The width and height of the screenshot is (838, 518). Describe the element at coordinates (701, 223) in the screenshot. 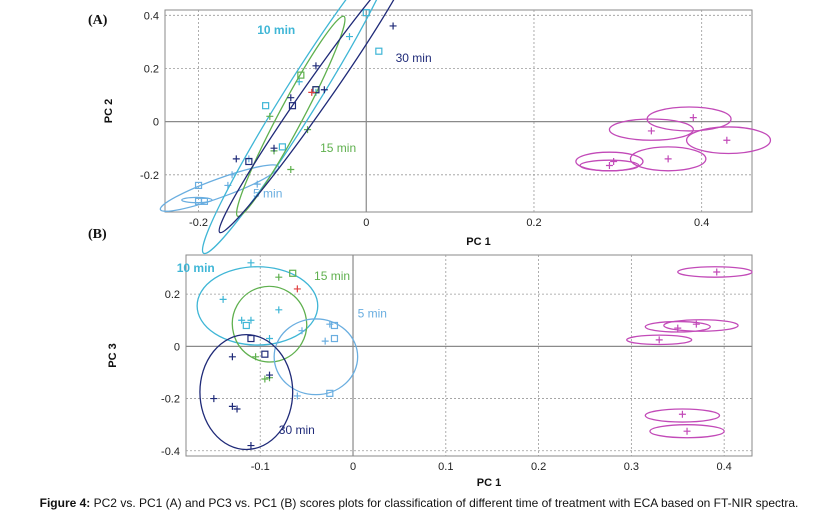

I see `x-tick-label: 0.4` at that location.